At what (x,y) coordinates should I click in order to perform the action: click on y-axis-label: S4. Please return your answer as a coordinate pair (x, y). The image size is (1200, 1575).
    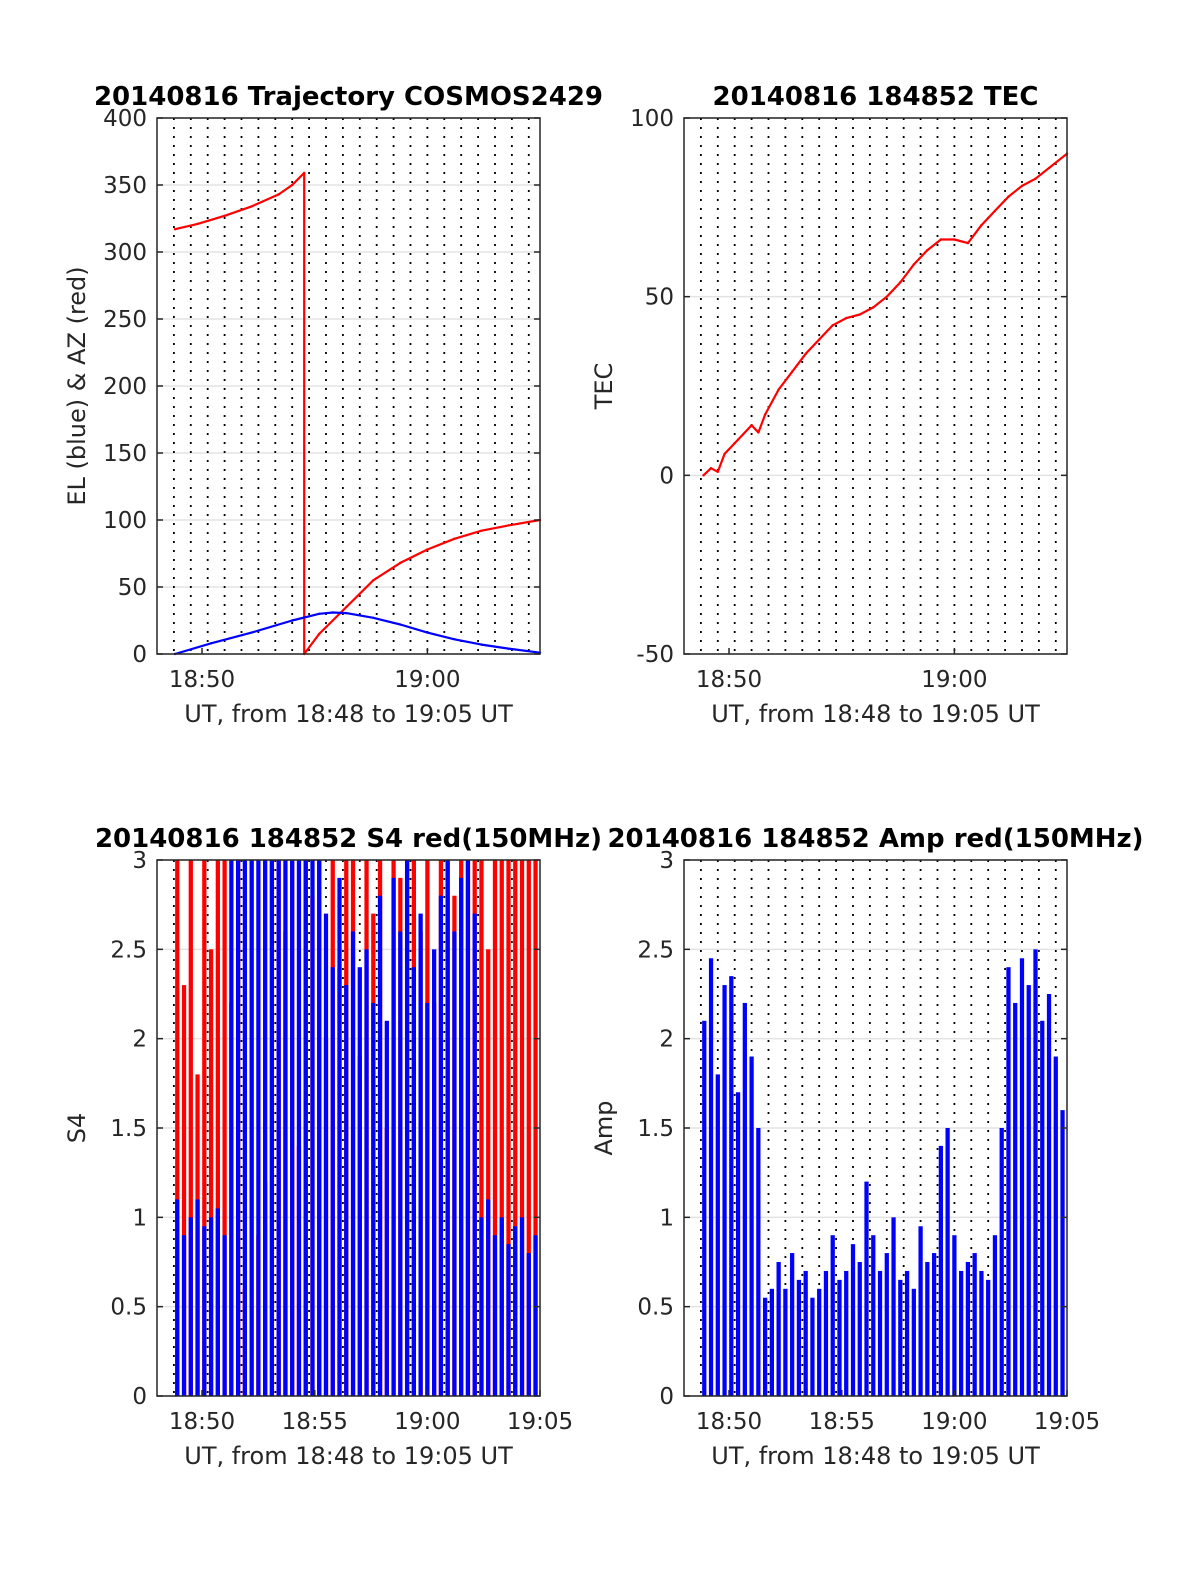
    Looking at the image, I should click on (77, 1128).